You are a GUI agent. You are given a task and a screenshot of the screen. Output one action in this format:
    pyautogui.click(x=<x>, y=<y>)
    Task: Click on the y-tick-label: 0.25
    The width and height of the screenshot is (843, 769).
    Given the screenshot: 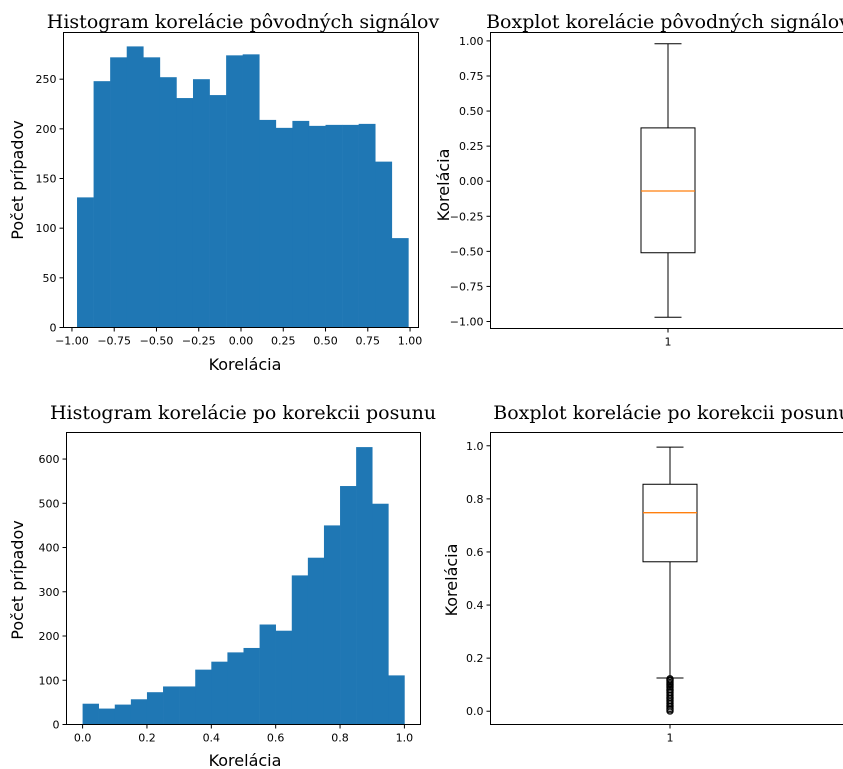 What is the action you would take?
    pyautogui.click(x=471, y=146)
    